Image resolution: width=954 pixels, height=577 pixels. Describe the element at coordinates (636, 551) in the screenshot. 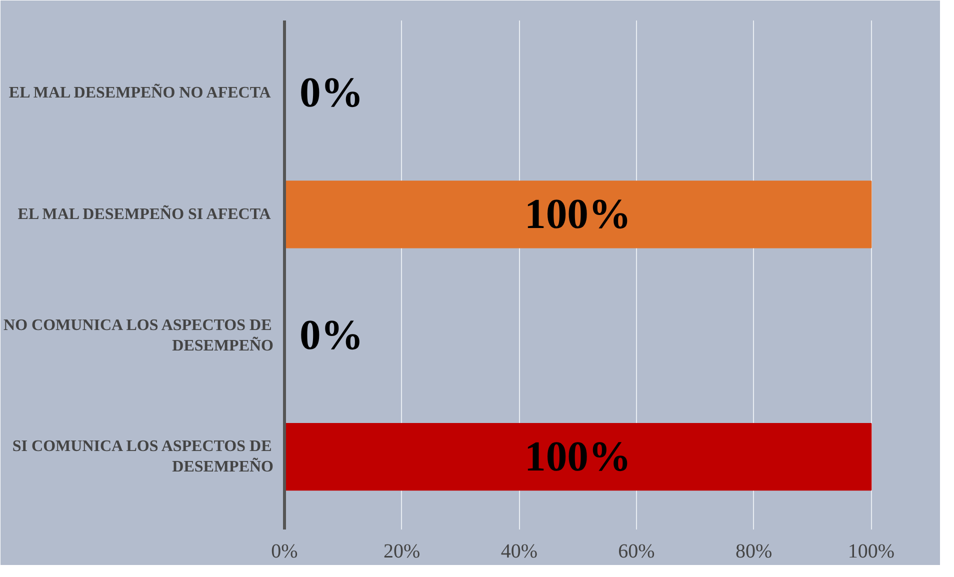

I see `x-tick-label: 60%` at that location.